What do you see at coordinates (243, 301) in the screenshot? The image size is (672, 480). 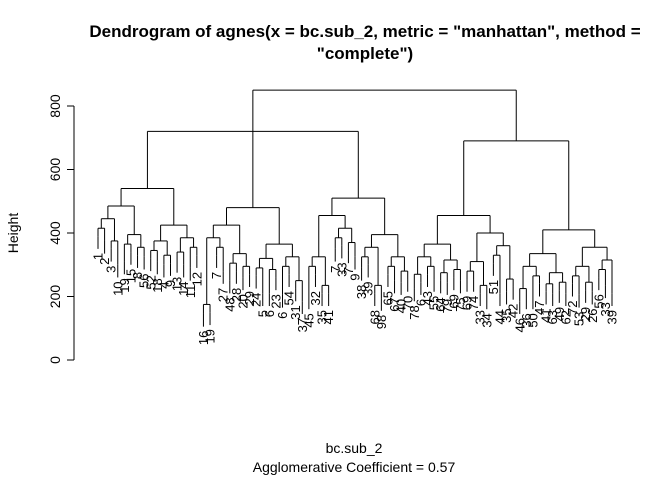 I see `leaf-label: 20` at bounding box center [243, 301].